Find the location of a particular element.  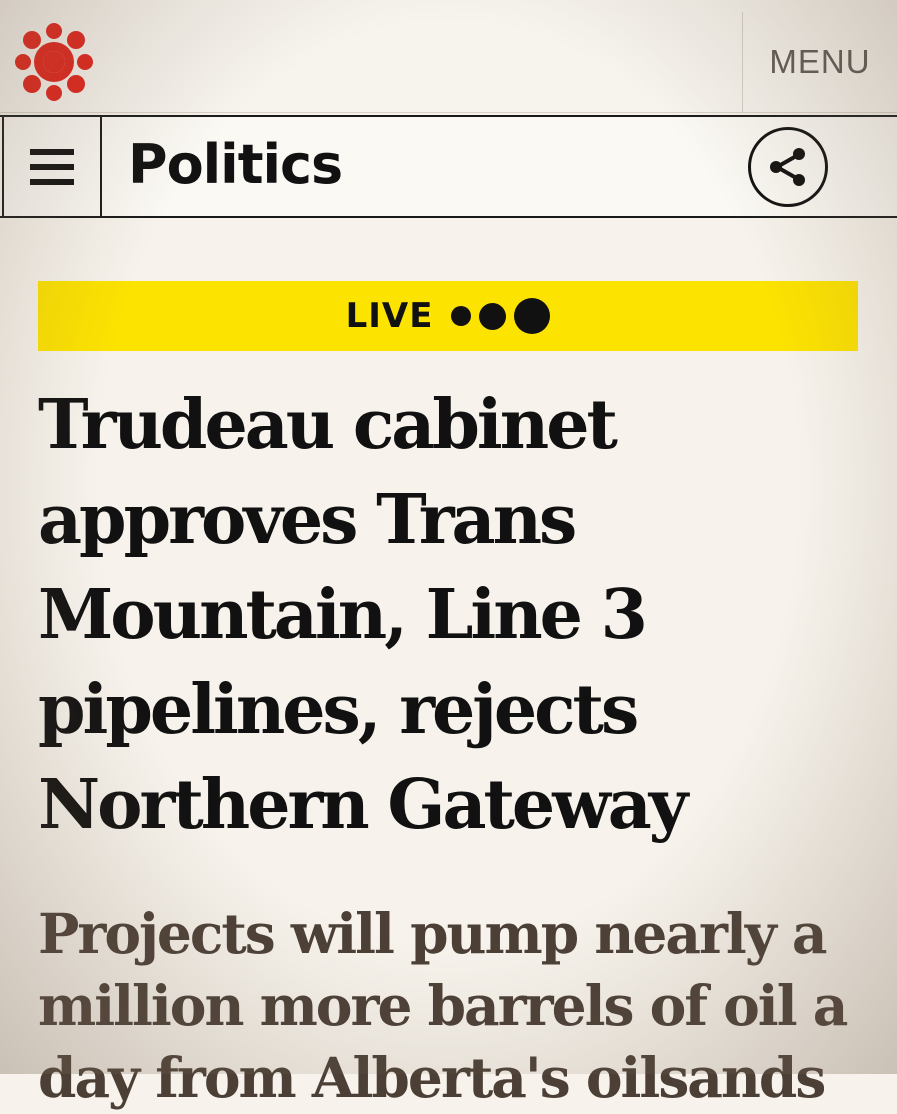

live-dots-icon is located at coordinates (501, 316).